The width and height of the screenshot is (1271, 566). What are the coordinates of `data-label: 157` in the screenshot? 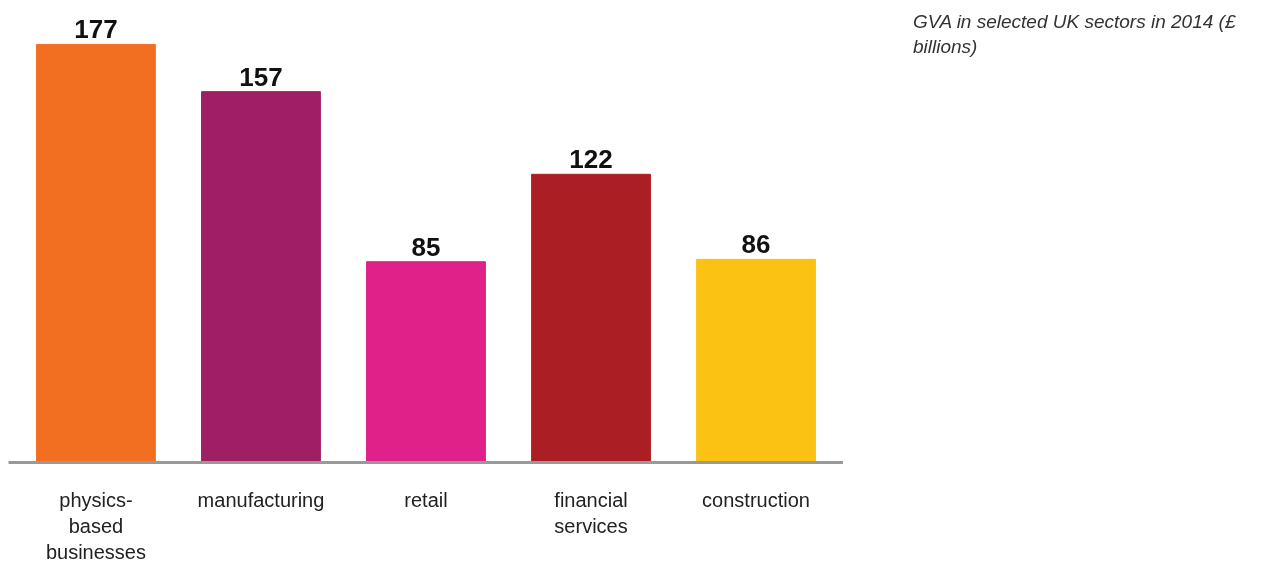 It's located at (261, 76).